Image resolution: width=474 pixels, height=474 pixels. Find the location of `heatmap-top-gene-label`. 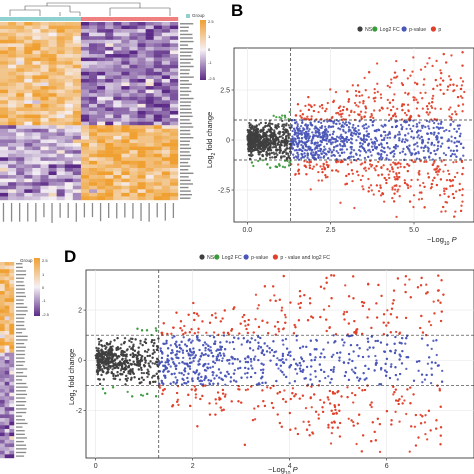

heatmap-top-gene-label is located at coordinates (187, 66).